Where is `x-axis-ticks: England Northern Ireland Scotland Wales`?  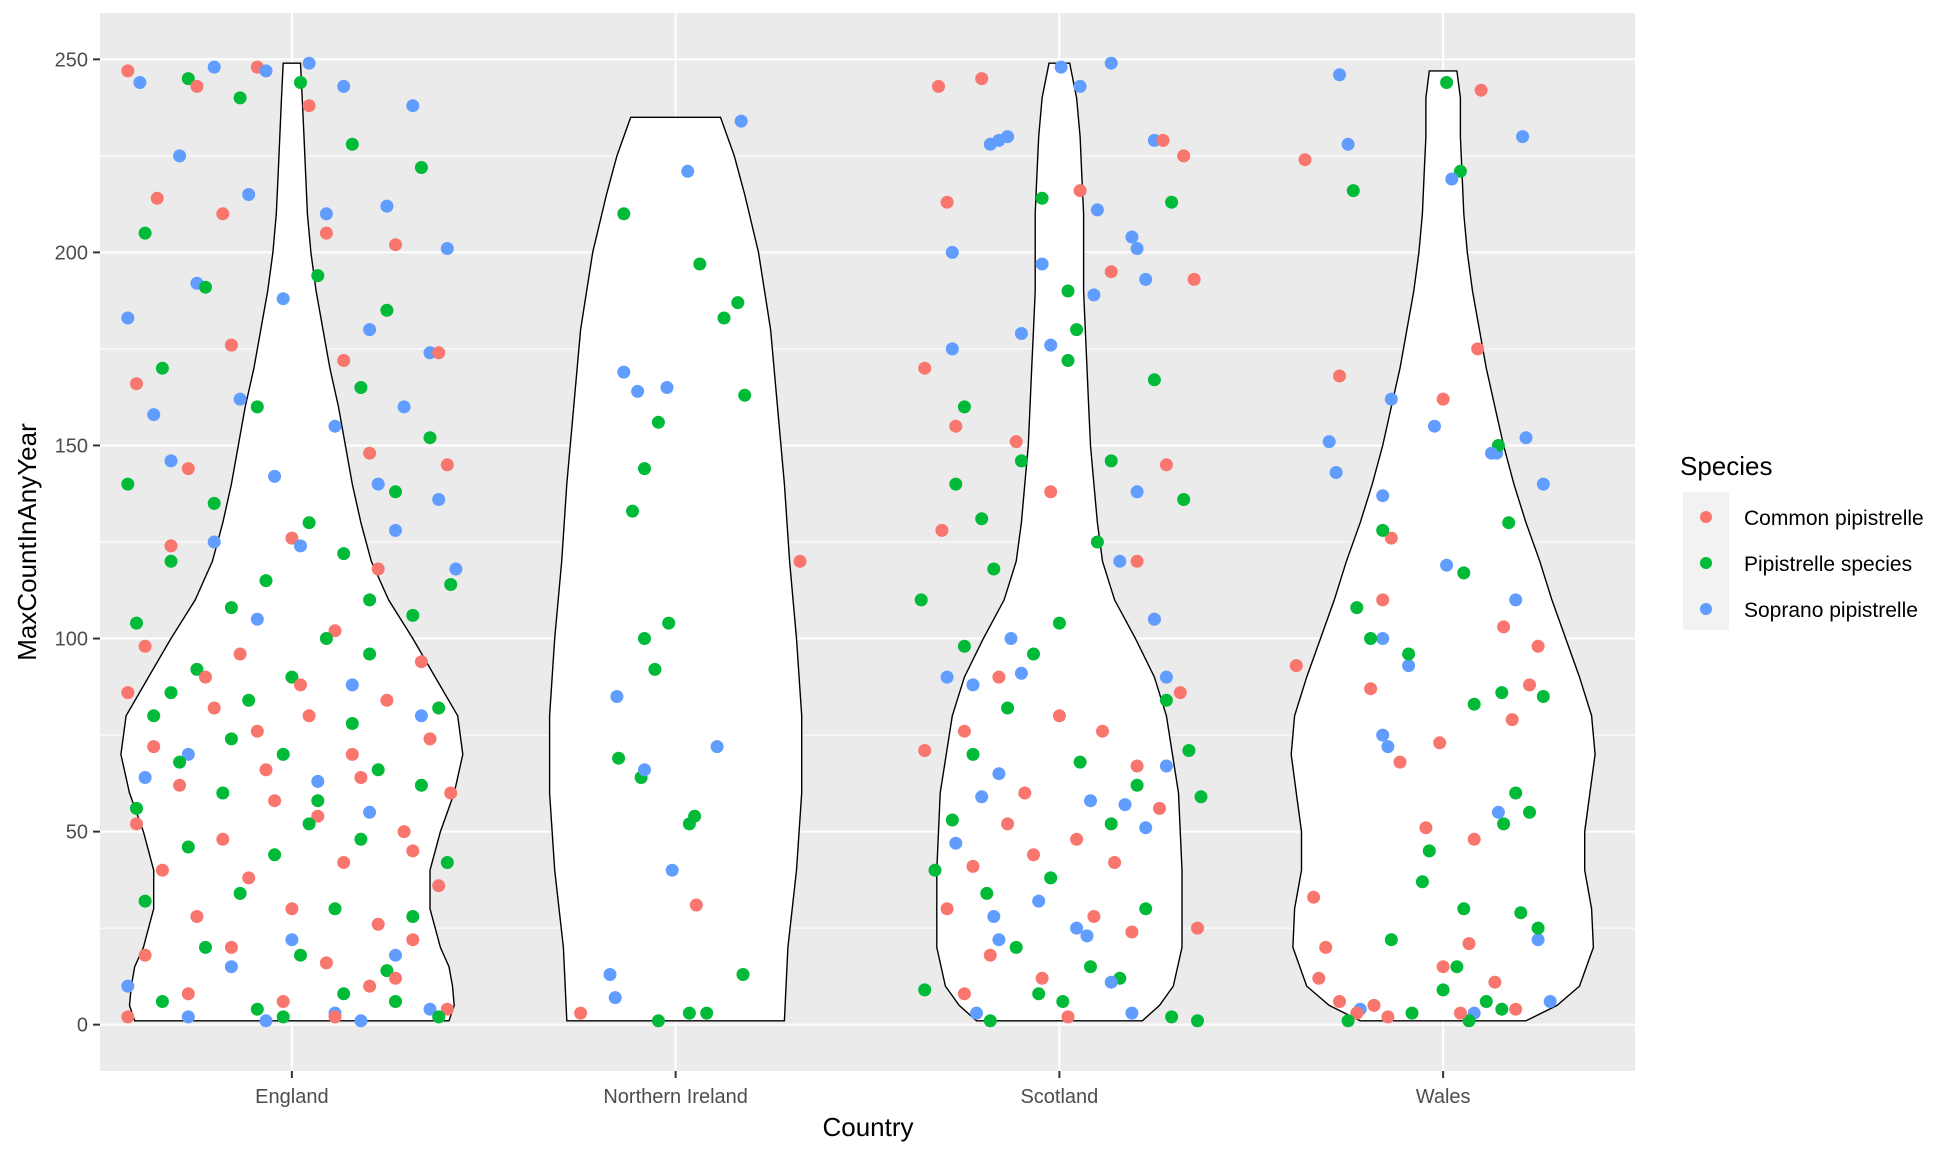 x-axis-ticks: England Northern Ireland Scotland Wales is located at coordinates (863, 1089).